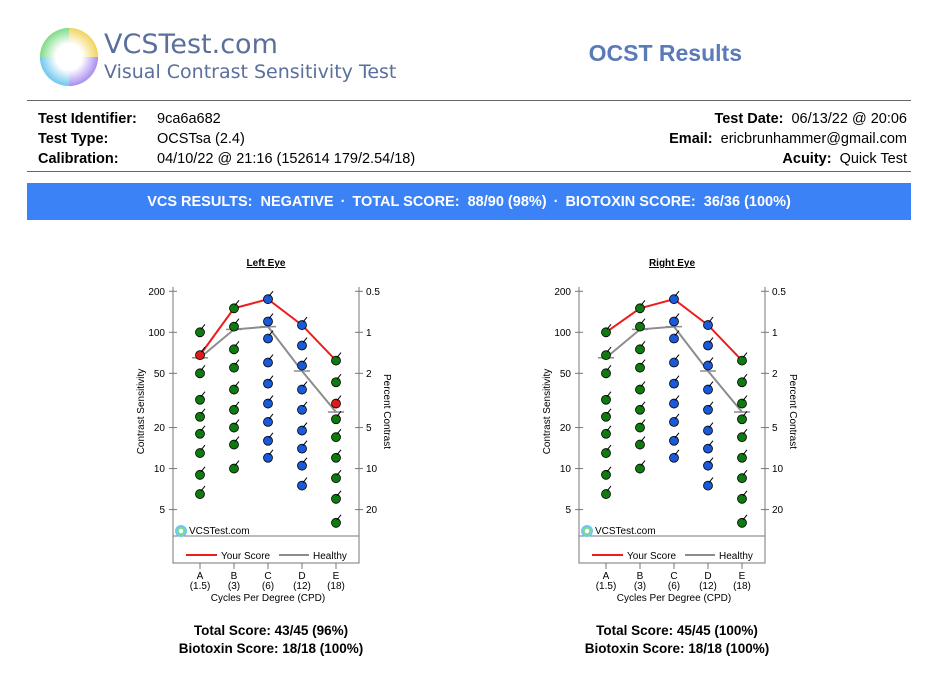 Image resolution: width=948 pixels, height=673 pixels. Describe the element at coordinates (469, 100) in the screenshot. I see `top-divider` at that location.